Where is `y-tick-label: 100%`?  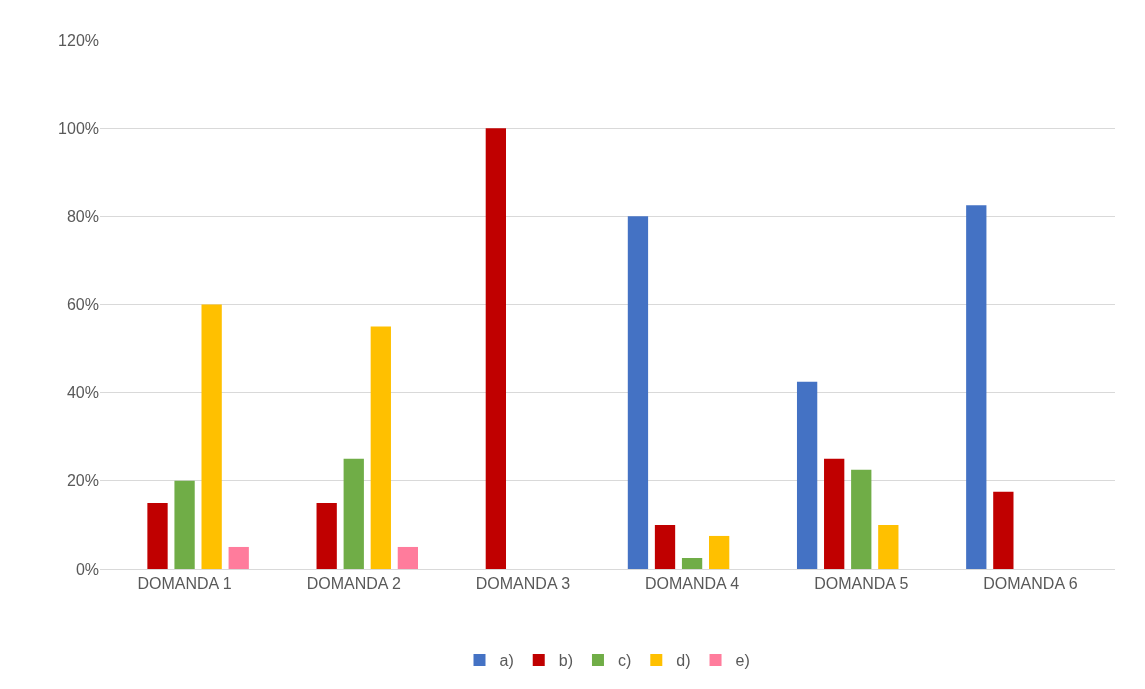 y-tick-label: 100% is located at coordinates (78, 128).